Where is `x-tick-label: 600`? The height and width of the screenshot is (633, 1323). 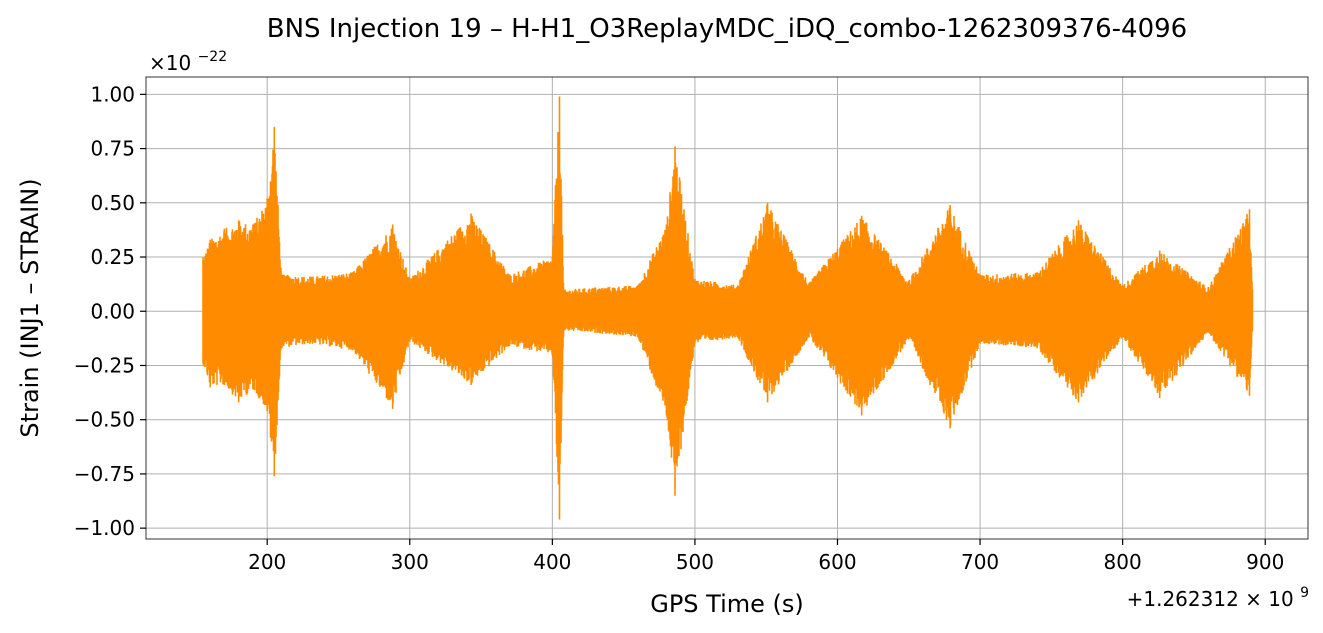 x-tick-label: 600 is located at coordinates (837, 562).